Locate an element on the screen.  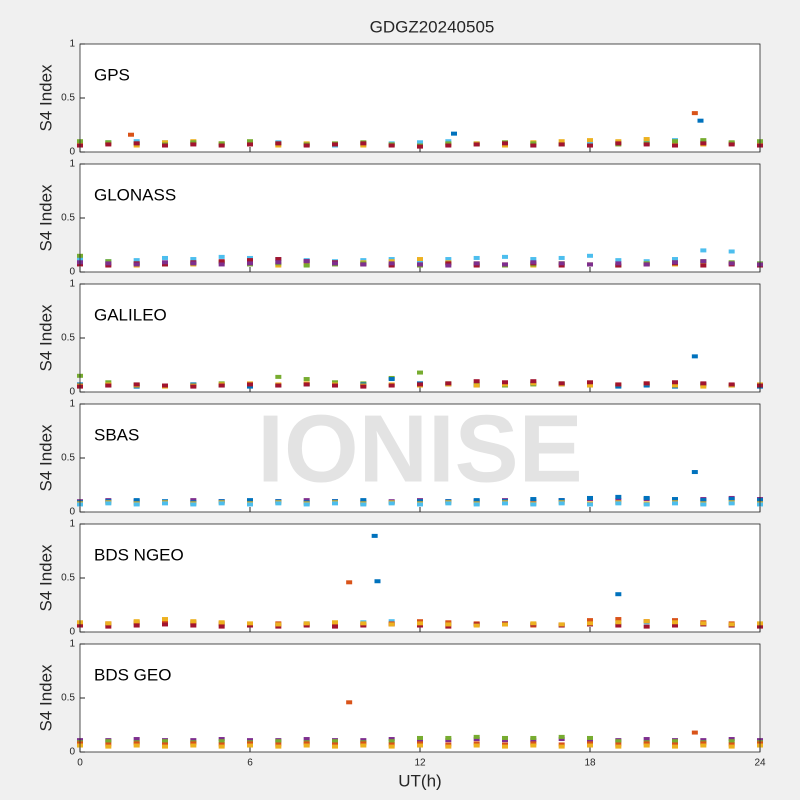
y-tick-label: 1 is located at coordinates (72, 164).